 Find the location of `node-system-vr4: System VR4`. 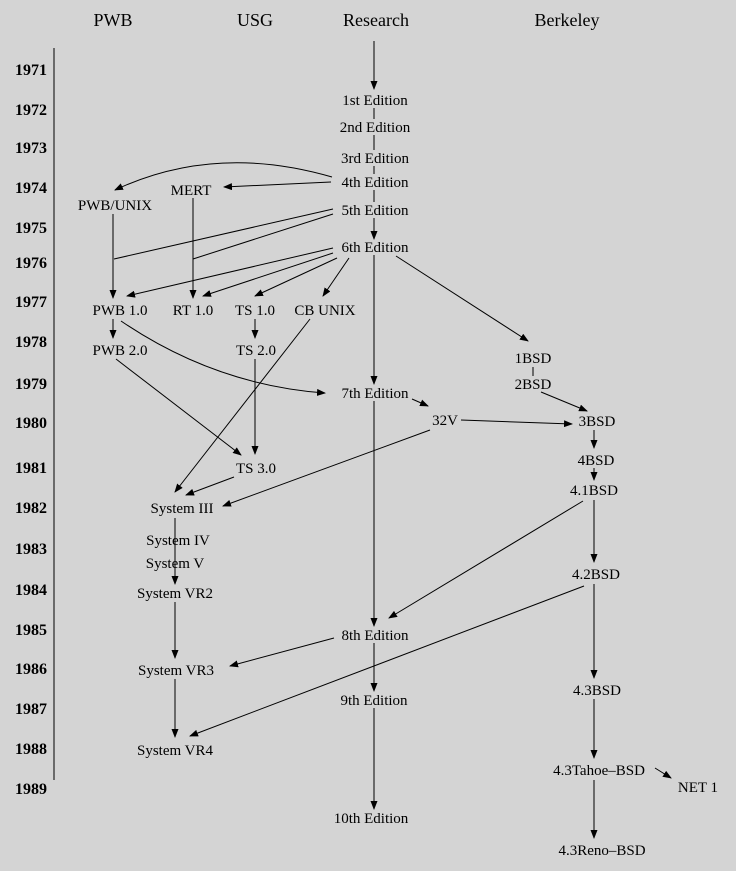

node-system-vr4: System VR4 is located at coordinates (175, 751).